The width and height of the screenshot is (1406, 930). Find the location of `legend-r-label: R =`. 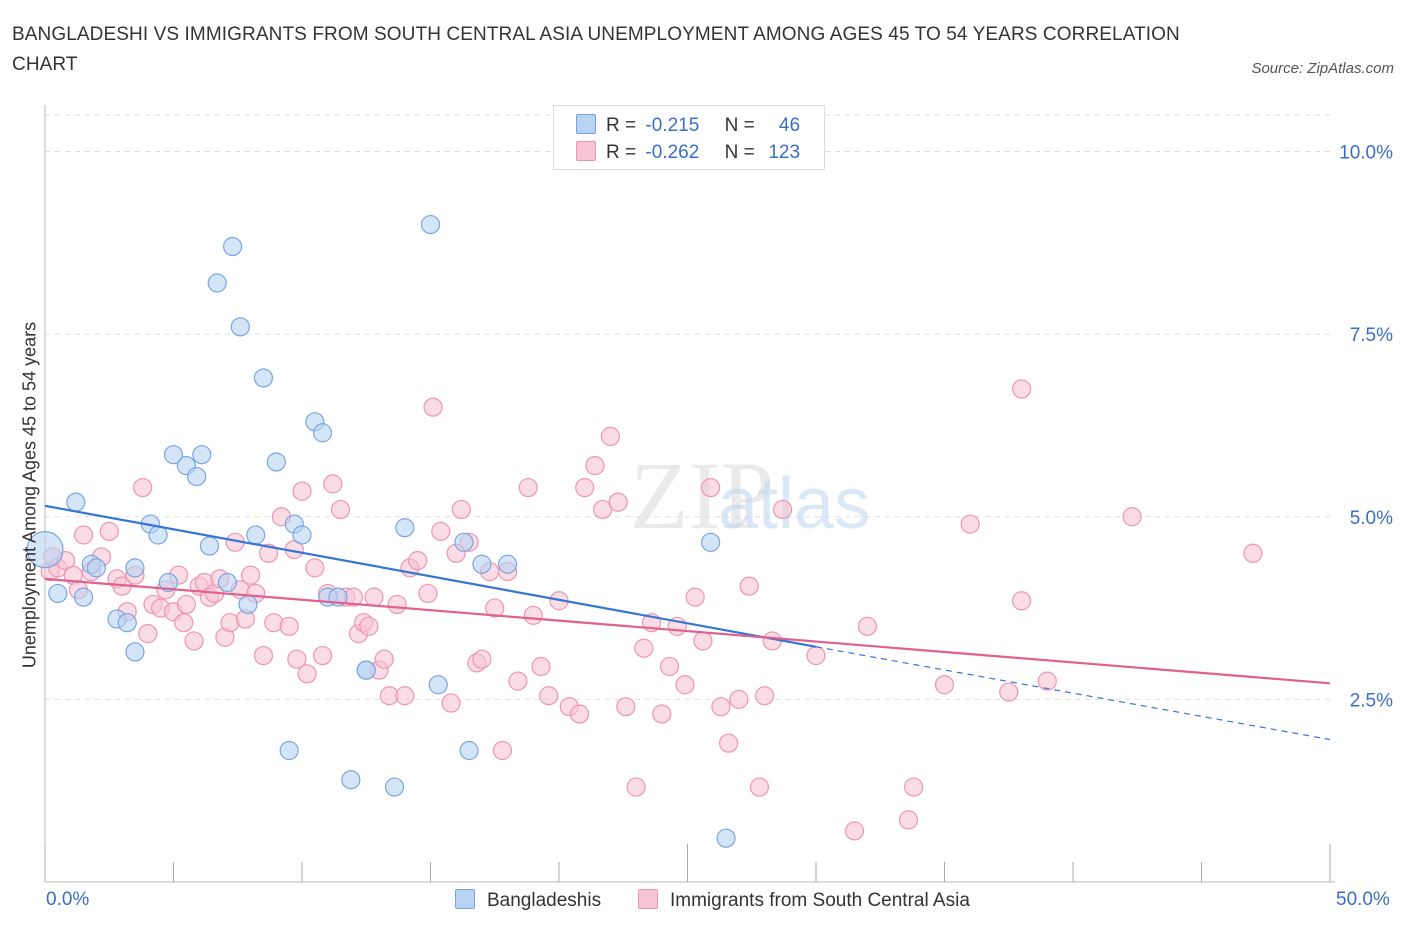

legend-r-label: R = is located at coordinates (621, 125).